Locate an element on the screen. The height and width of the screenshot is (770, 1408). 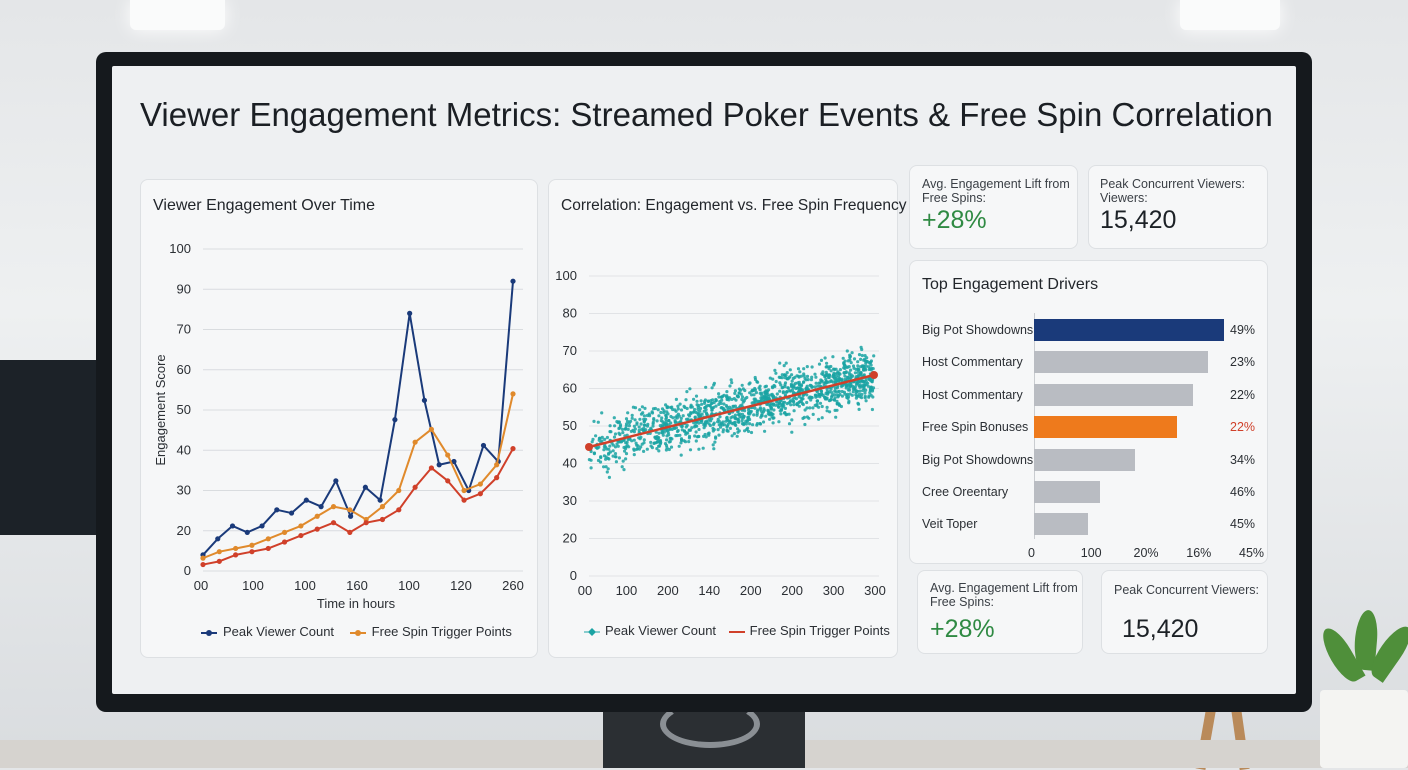
driver-pct: 22% is located at coordinates (1243, 394).